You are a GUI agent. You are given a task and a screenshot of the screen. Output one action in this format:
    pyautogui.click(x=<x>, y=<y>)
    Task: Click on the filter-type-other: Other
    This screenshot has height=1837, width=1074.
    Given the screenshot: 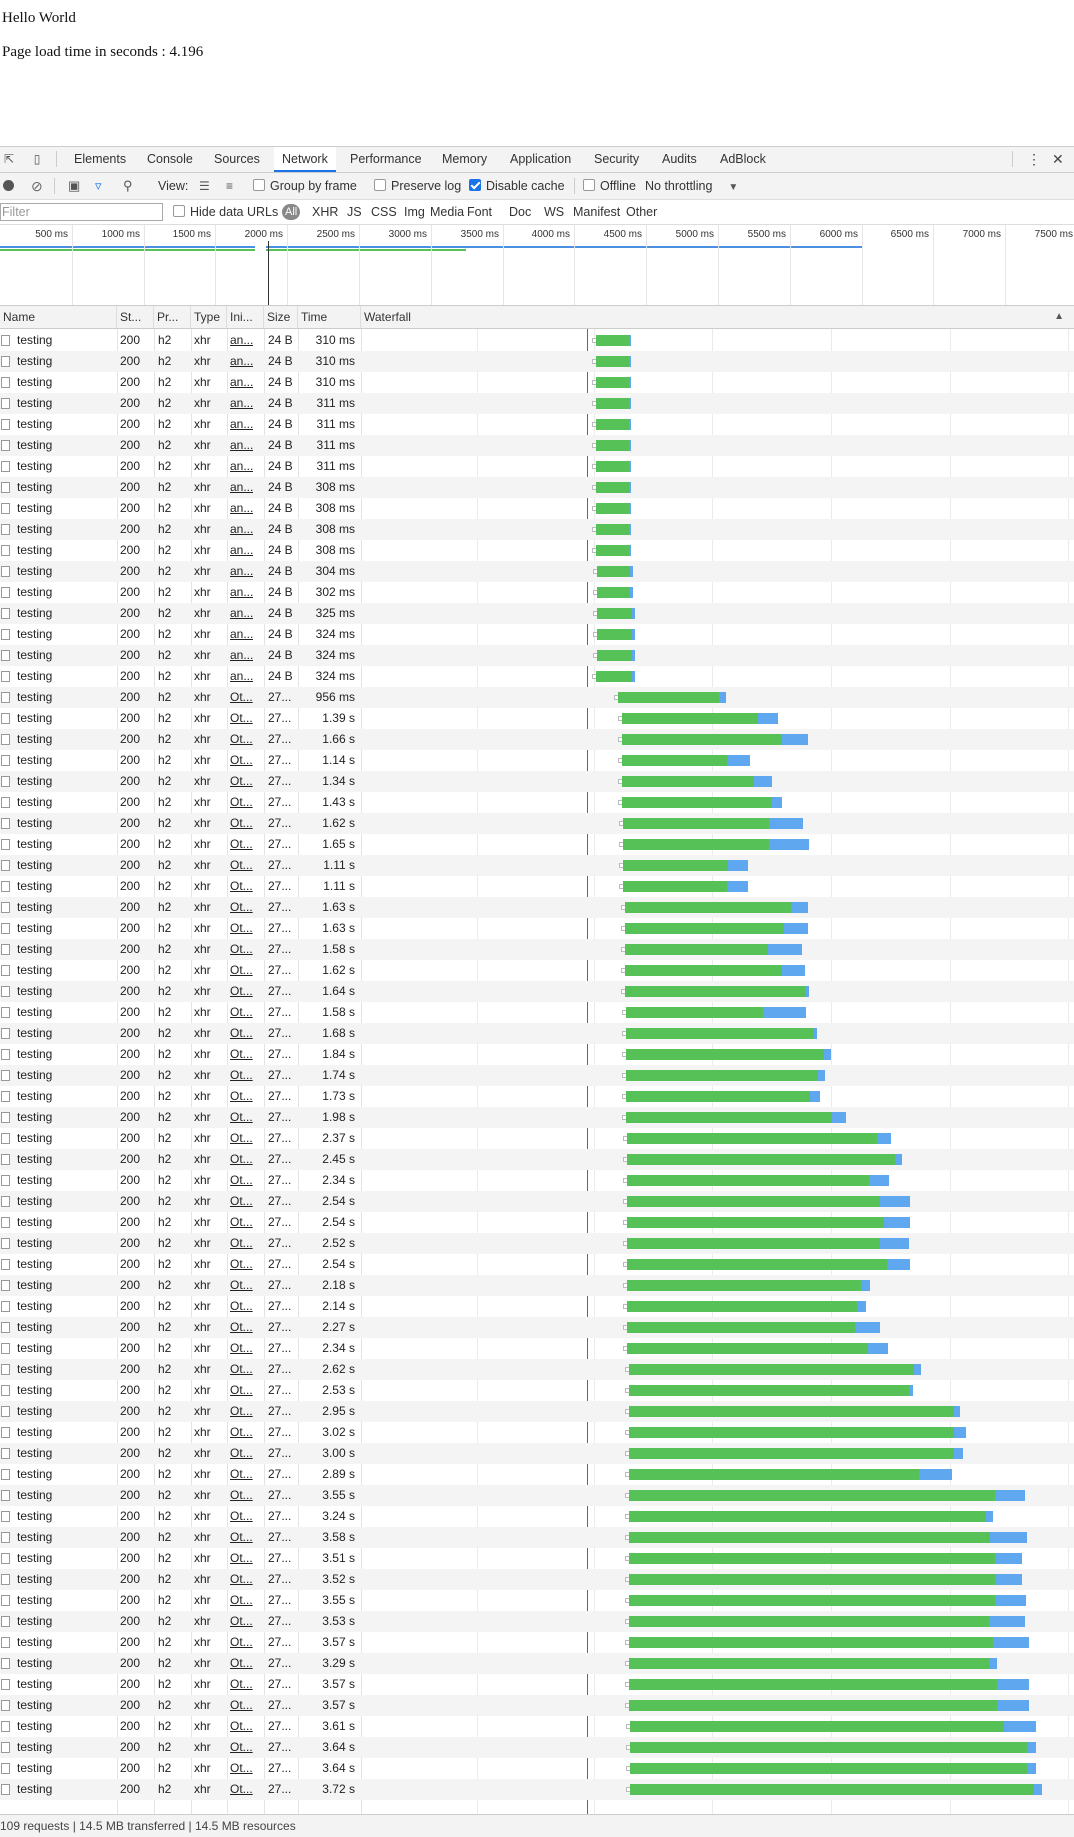 What is the action you would take?
    pyautogui.click(x=642, y=212)
    